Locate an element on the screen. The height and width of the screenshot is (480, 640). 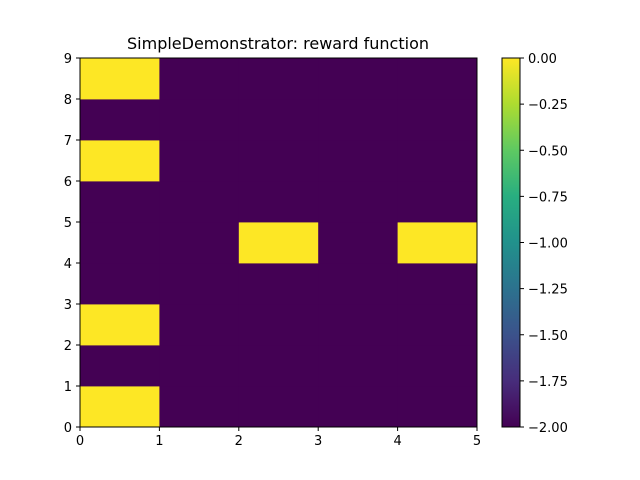
y-axis: 0 1 2 3 4 5 6 7 8 9 is located at coordinates (72, 244).